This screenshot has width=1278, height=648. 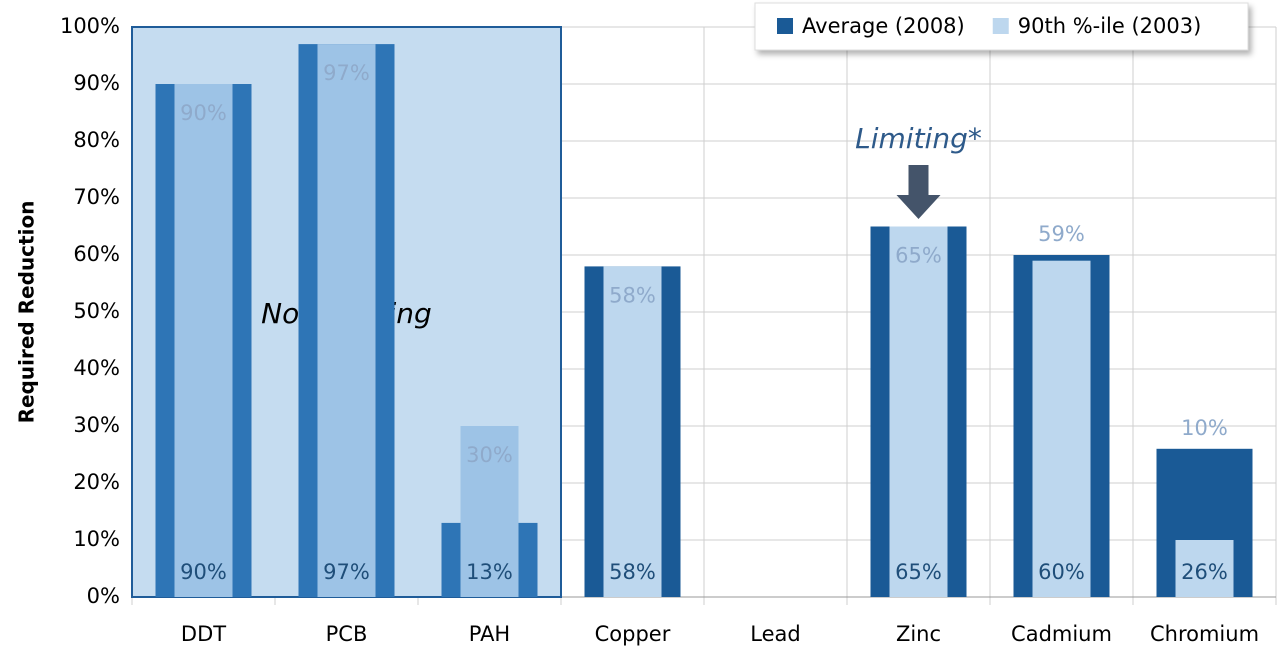 What do you see at coordinates (918, 138) in the screenshot?
I see `annotation: Limiting*` at bounding box center [918, 138].